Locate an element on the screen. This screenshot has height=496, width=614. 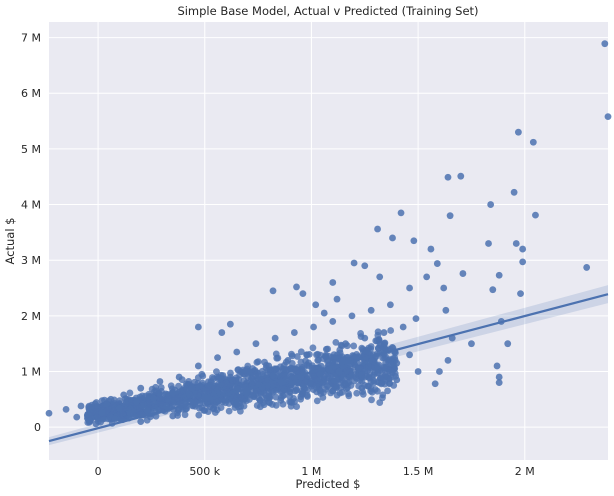
y-tick-label: 2 M is located at coordinates (31, 316).